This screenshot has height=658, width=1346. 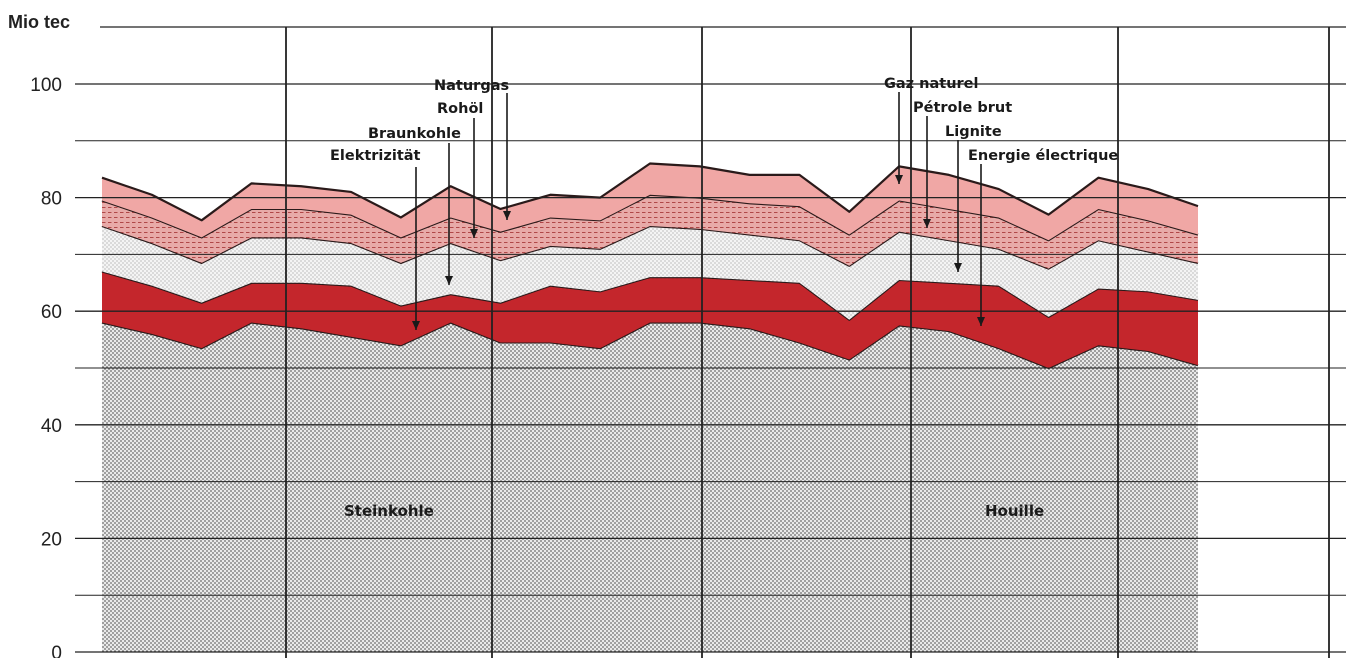 What do you see at coordinates (51, 199) in the screenshot?
I see `y-tick-label: 80` at bounding box center [51, 199].